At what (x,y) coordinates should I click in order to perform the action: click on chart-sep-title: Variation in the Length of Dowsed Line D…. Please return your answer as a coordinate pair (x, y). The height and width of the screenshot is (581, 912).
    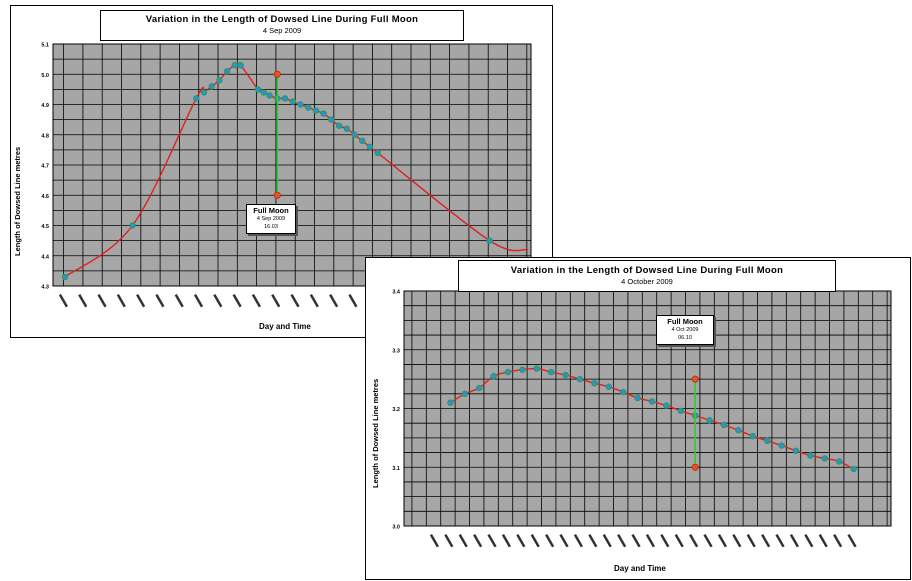
    Looking at the image, I should click on (282, 19).